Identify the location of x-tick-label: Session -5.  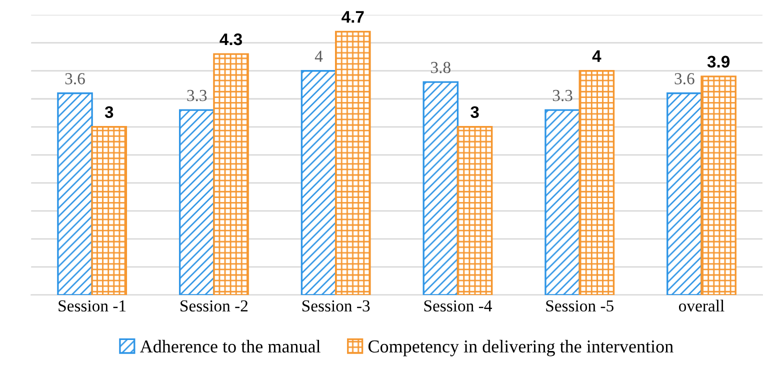
(580, 306).